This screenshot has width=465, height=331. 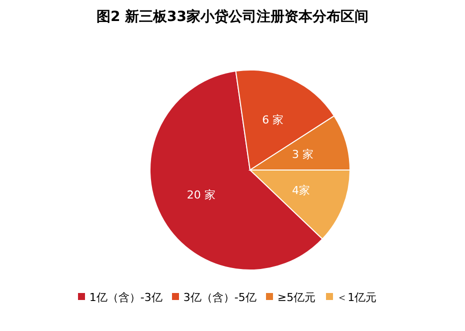 What do you see at coordinates (232, 17) in the screenshot?
I see `chart-title: 图2 新三板33家小贷公司注册资本分布区间` at bounding box center [232, 17].